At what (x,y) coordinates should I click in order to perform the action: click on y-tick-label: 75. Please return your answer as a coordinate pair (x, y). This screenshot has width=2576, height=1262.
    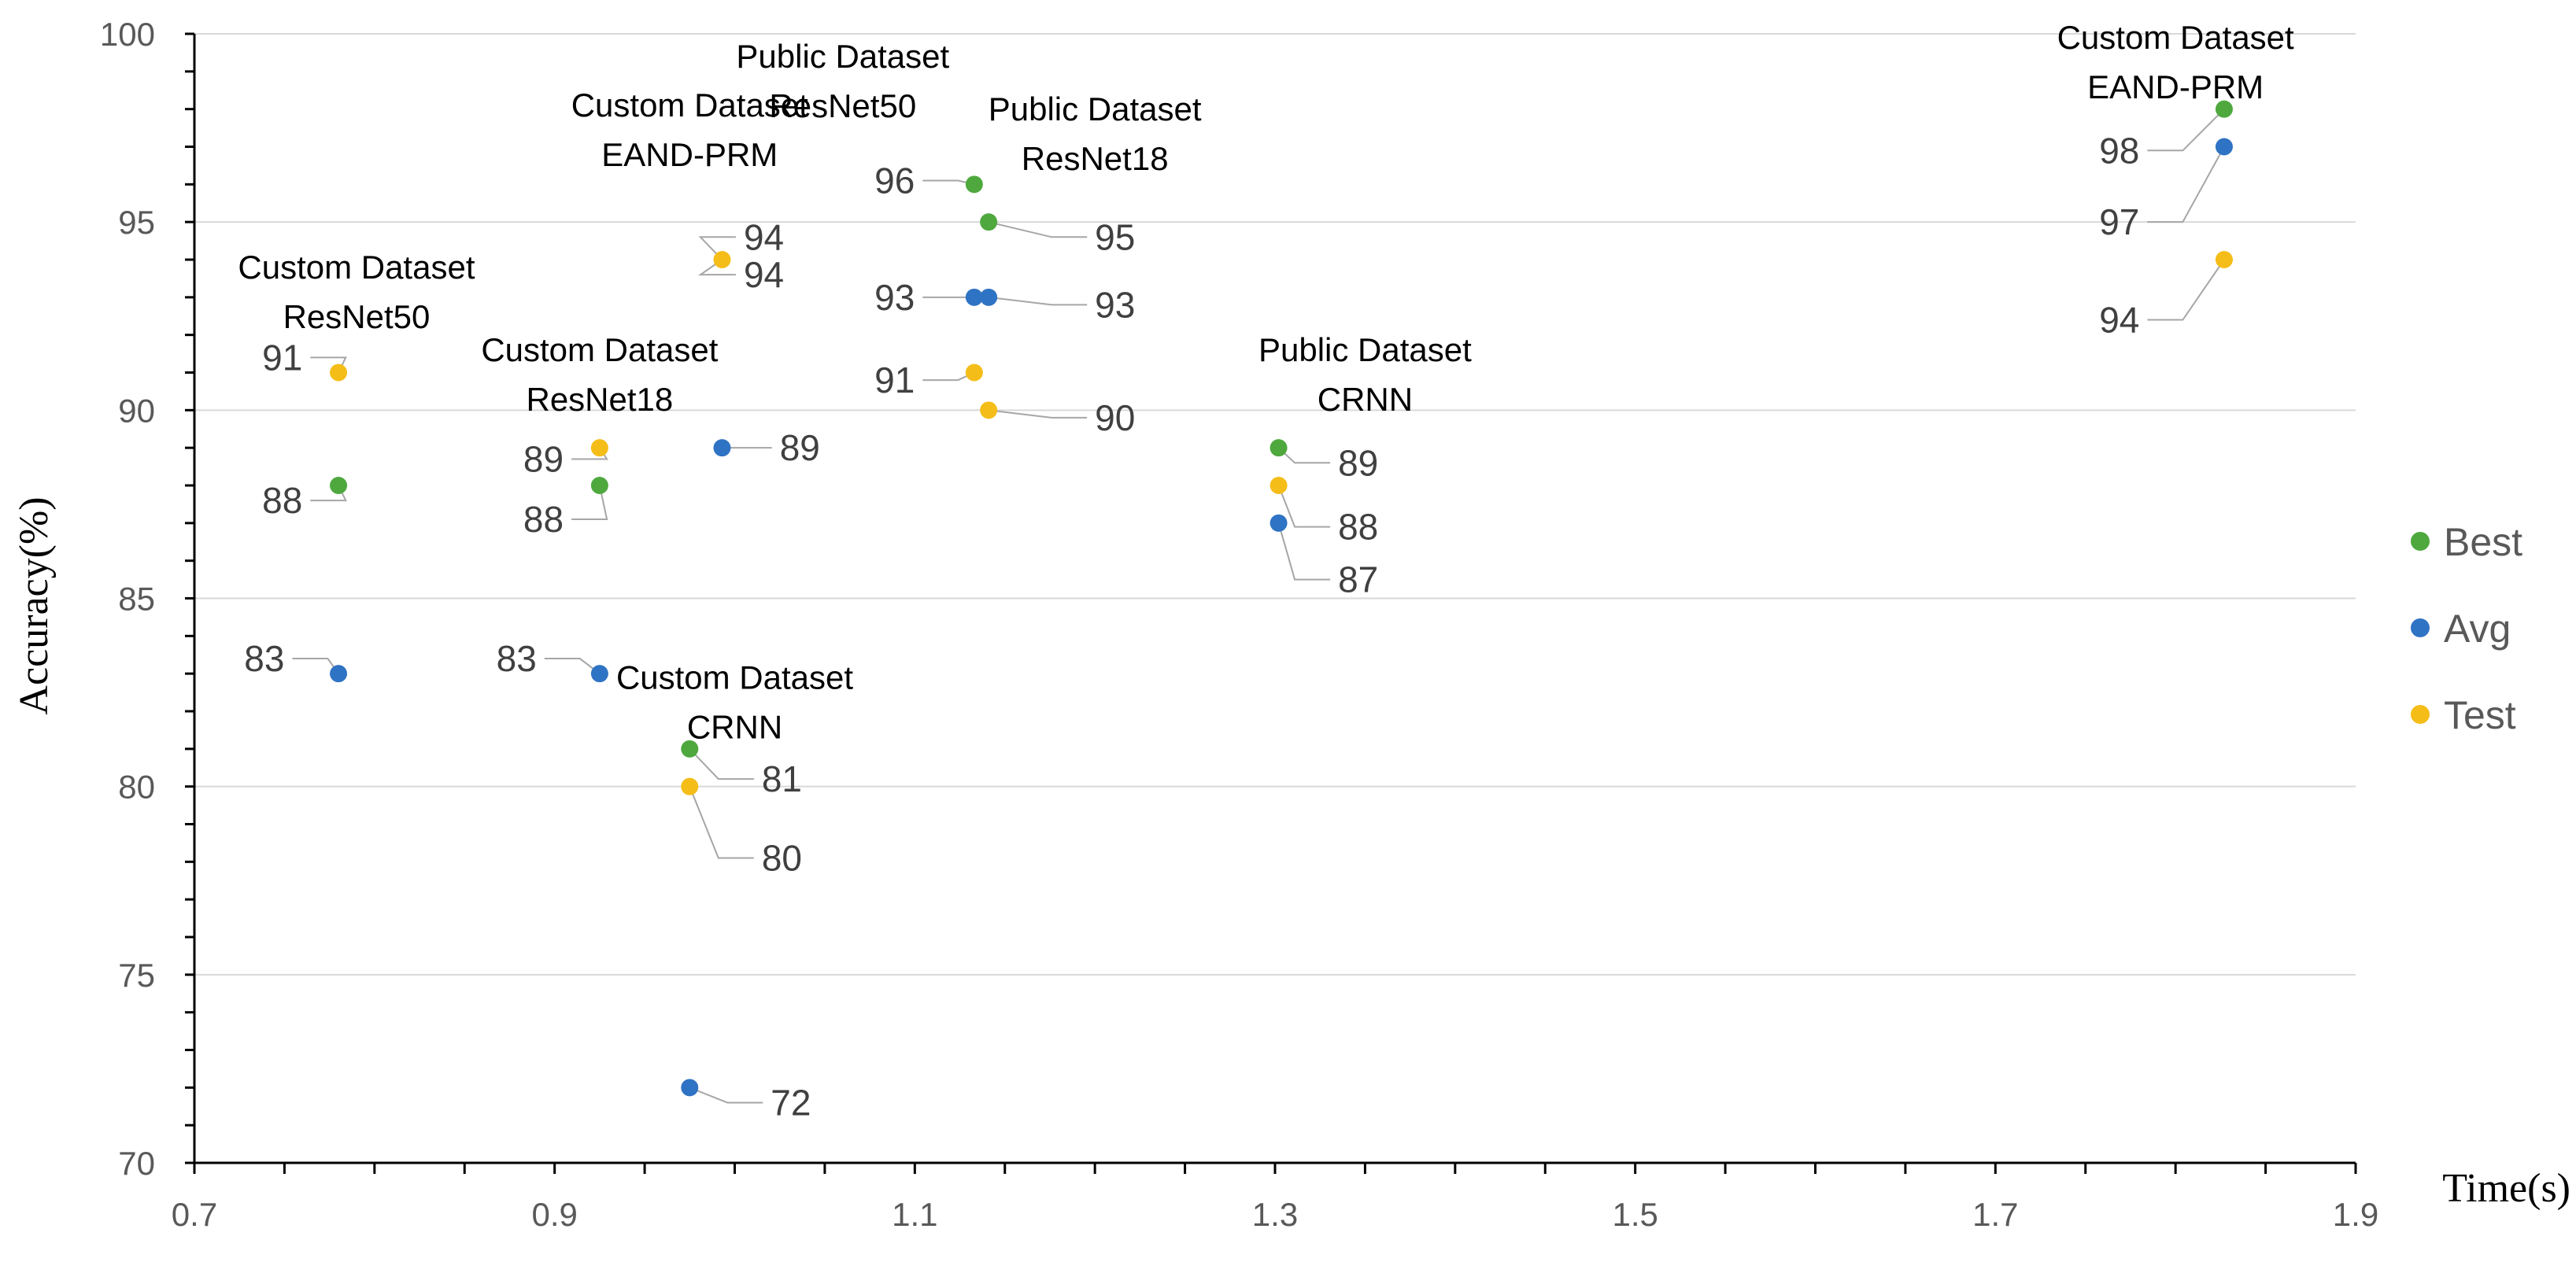
    Looking at the image, I should click on (136, 975).